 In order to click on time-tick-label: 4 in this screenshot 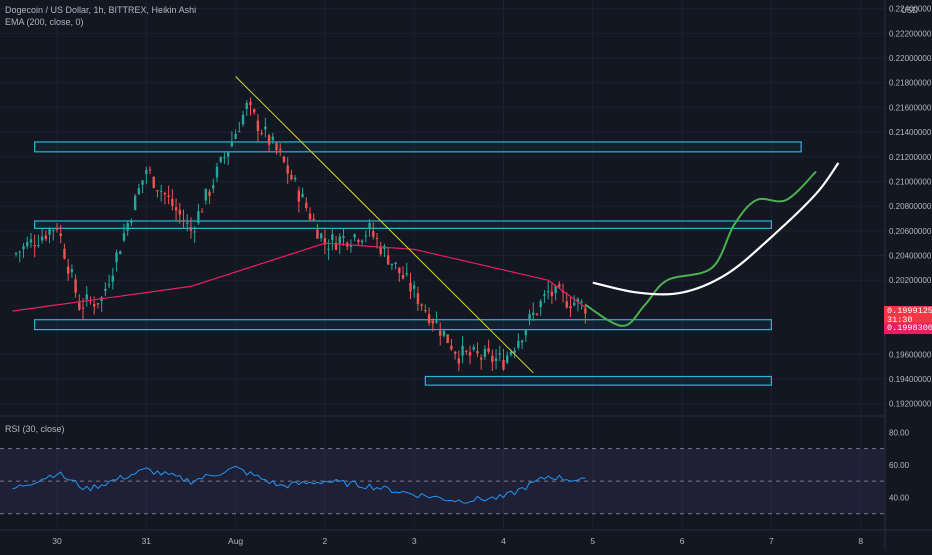, I will do `click(503, 541)`.